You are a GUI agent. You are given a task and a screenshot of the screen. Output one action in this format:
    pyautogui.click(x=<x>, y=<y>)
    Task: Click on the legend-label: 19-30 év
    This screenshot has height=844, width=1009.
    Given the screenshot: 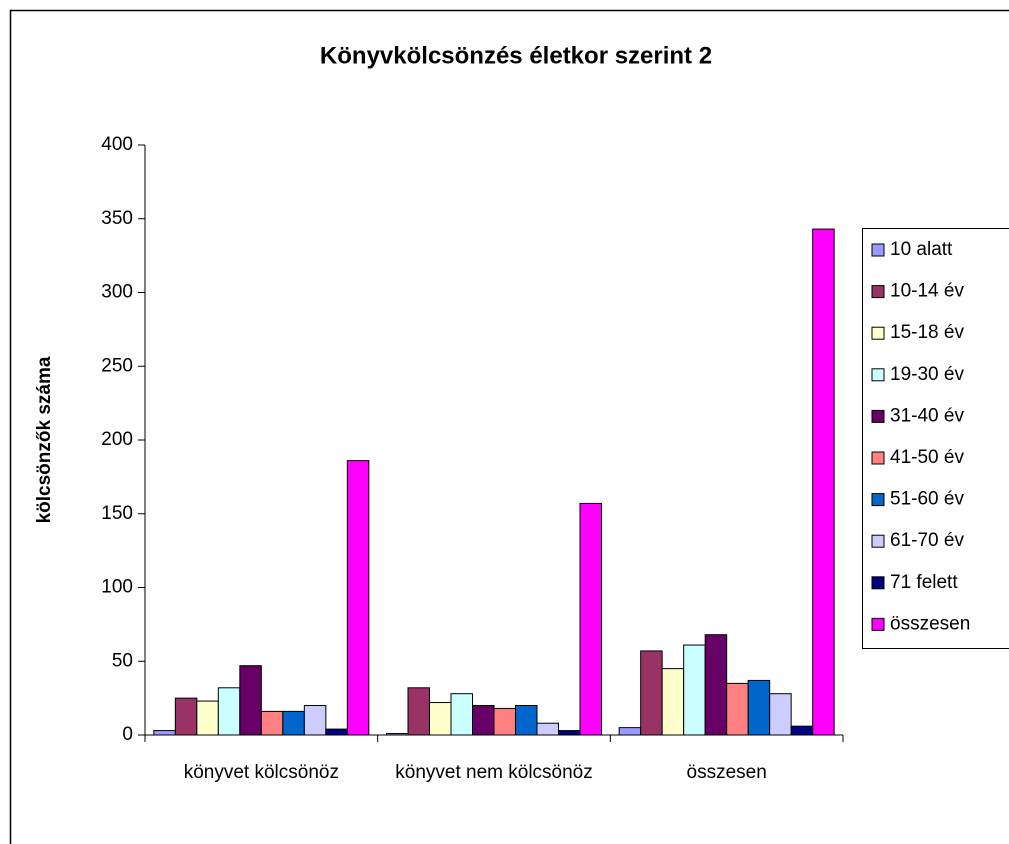 What is the action you would take?
    pyautogui.click(x=927, y=374)
    